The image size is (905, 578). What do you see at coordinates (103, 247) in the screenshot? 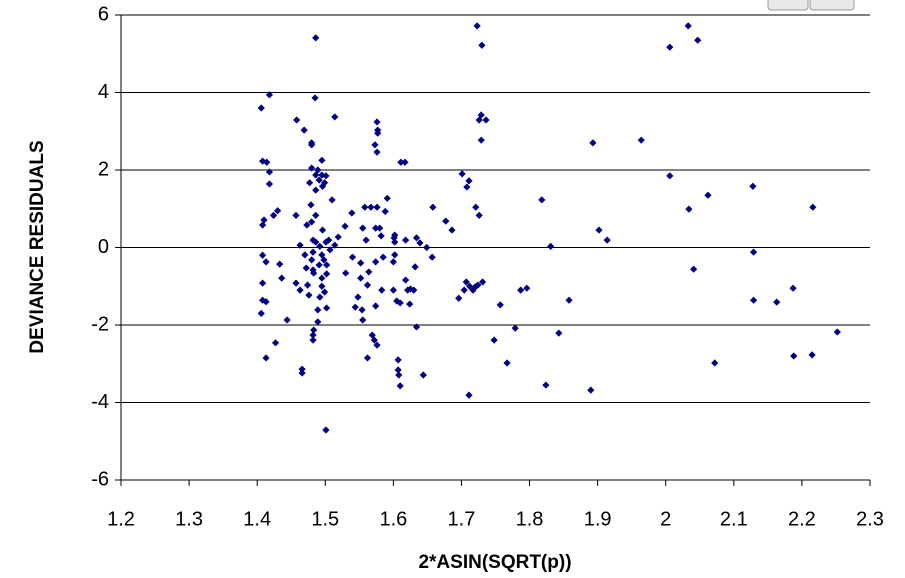
I see `y-tick-label: 0` at bounding box center [103, 247].